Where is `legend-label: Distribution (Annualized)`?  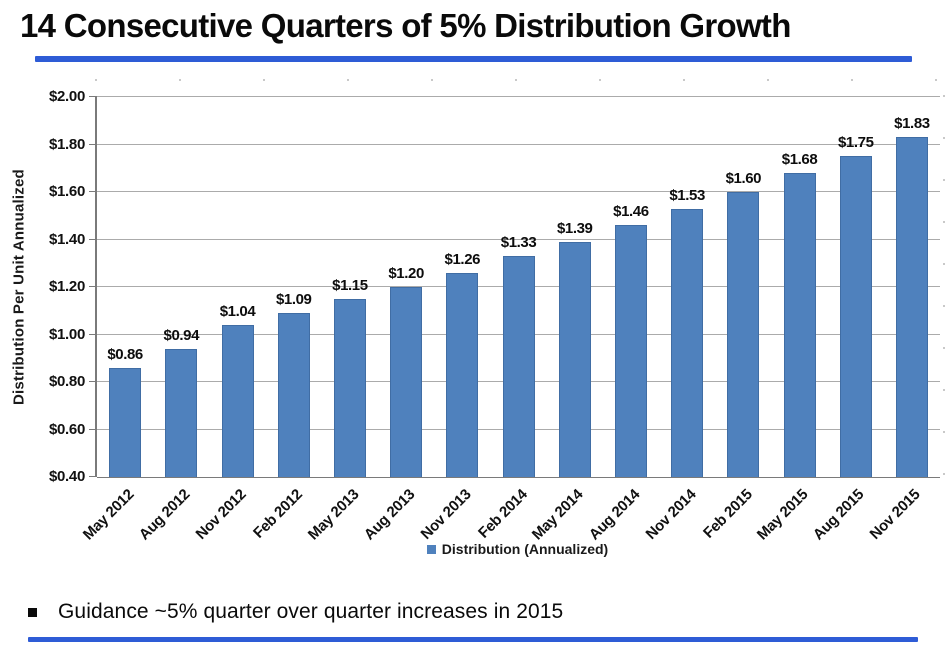
legend-label: Distribution (Annualized) is located at coordinates (525, 549).